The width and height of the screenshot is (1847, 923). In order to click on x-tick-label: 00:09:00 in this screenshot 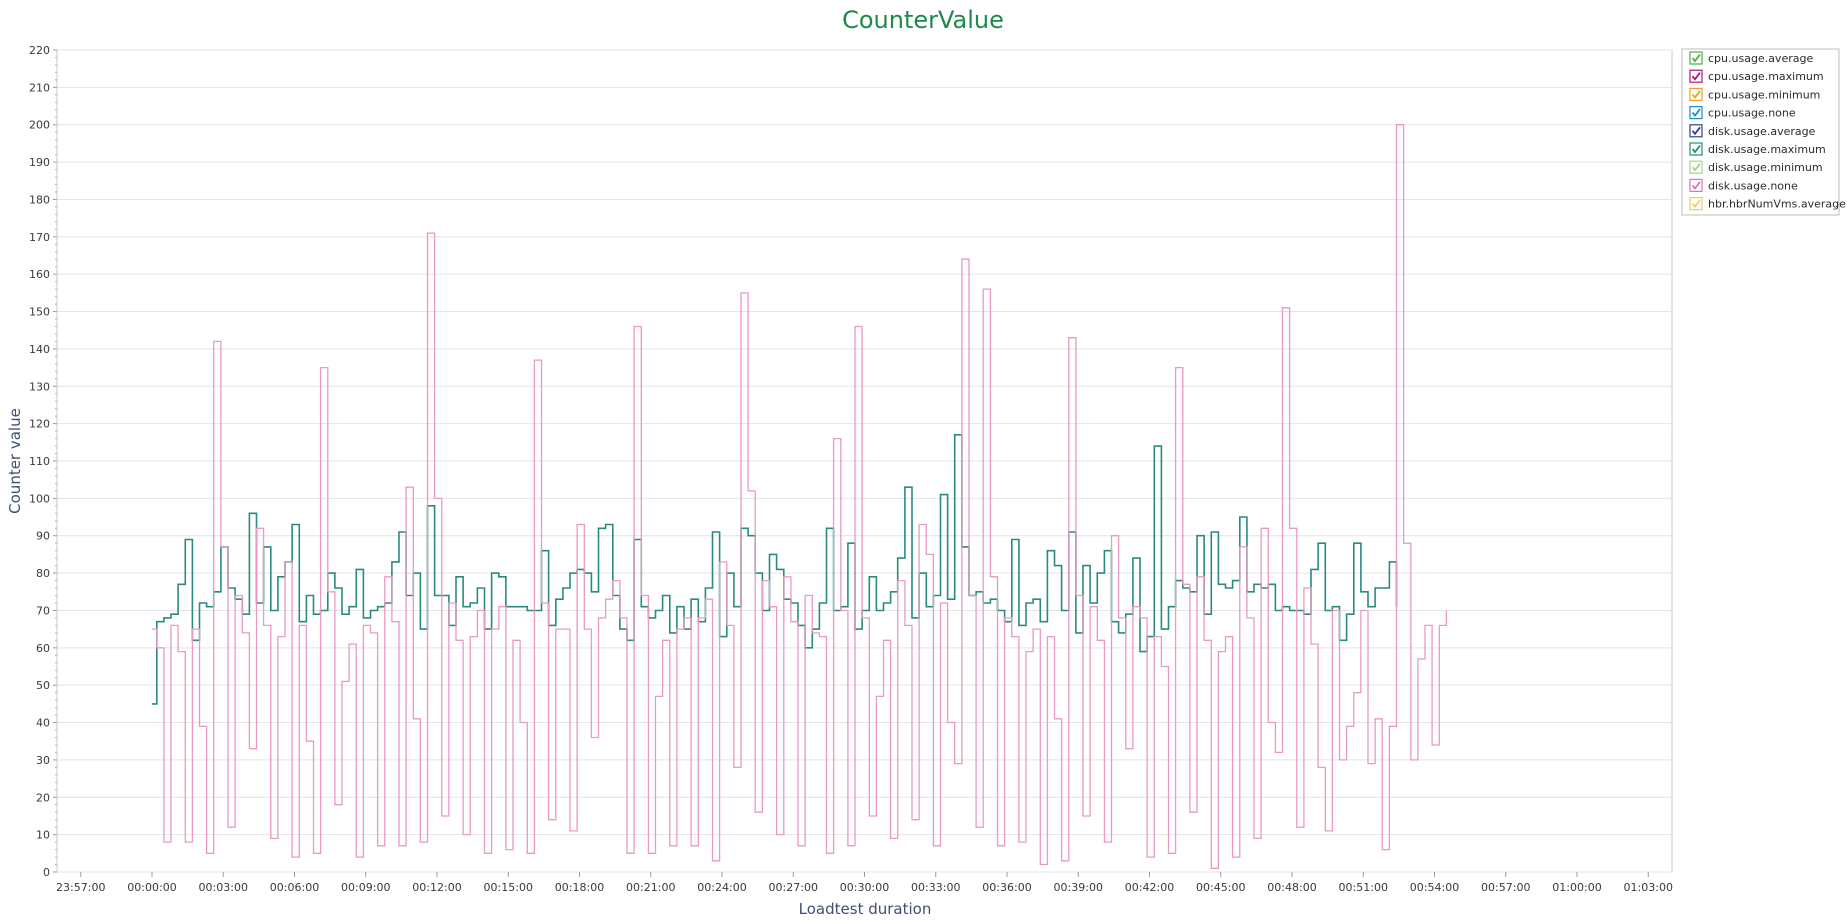, I will do `click(365, 887)`.